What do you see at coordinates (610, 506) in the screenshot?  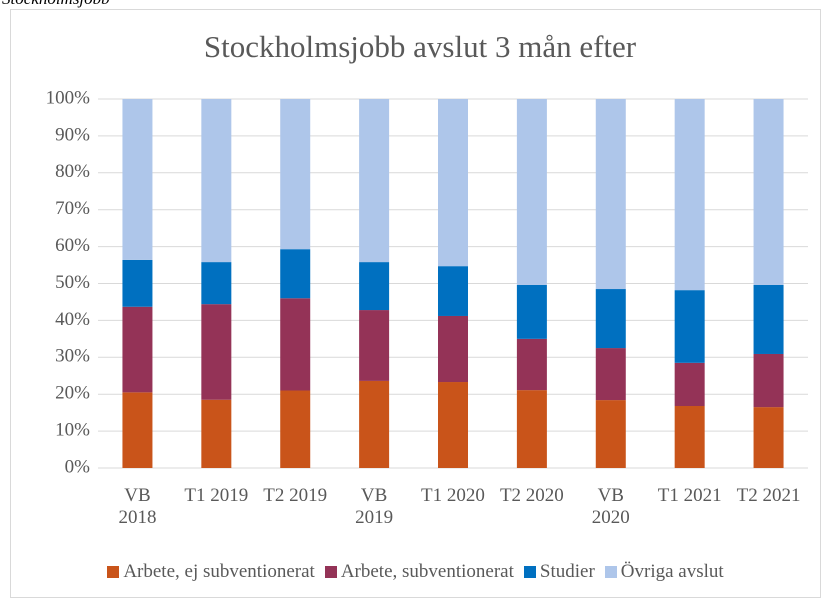 I see `x-tick-label: VB 2020` at bounding box center [610, 506].